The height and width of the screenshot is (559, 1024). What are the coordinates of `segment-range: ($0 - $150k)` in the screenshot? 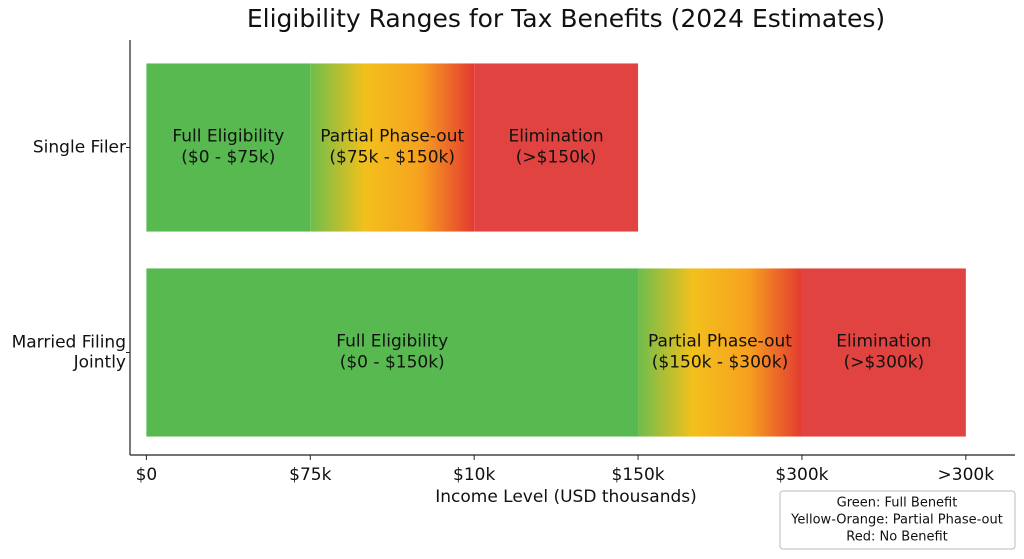 It's located at (392, 363).